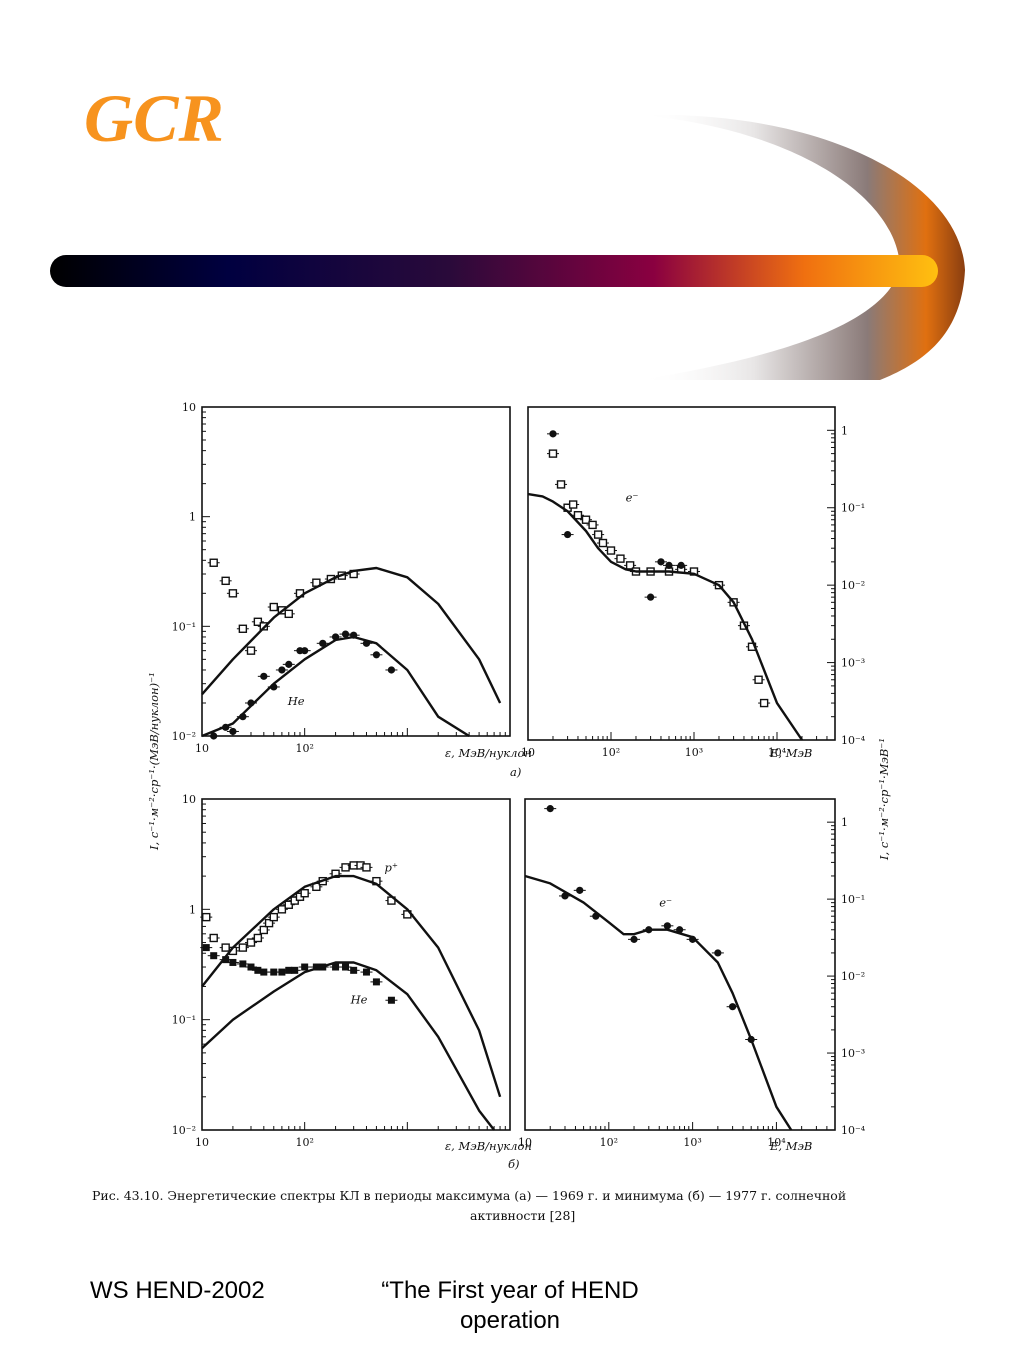  Describe the element at coordinates (790, 1146) in the screenshot. I see `xlabel-b-right: E, МэВ` at that location.